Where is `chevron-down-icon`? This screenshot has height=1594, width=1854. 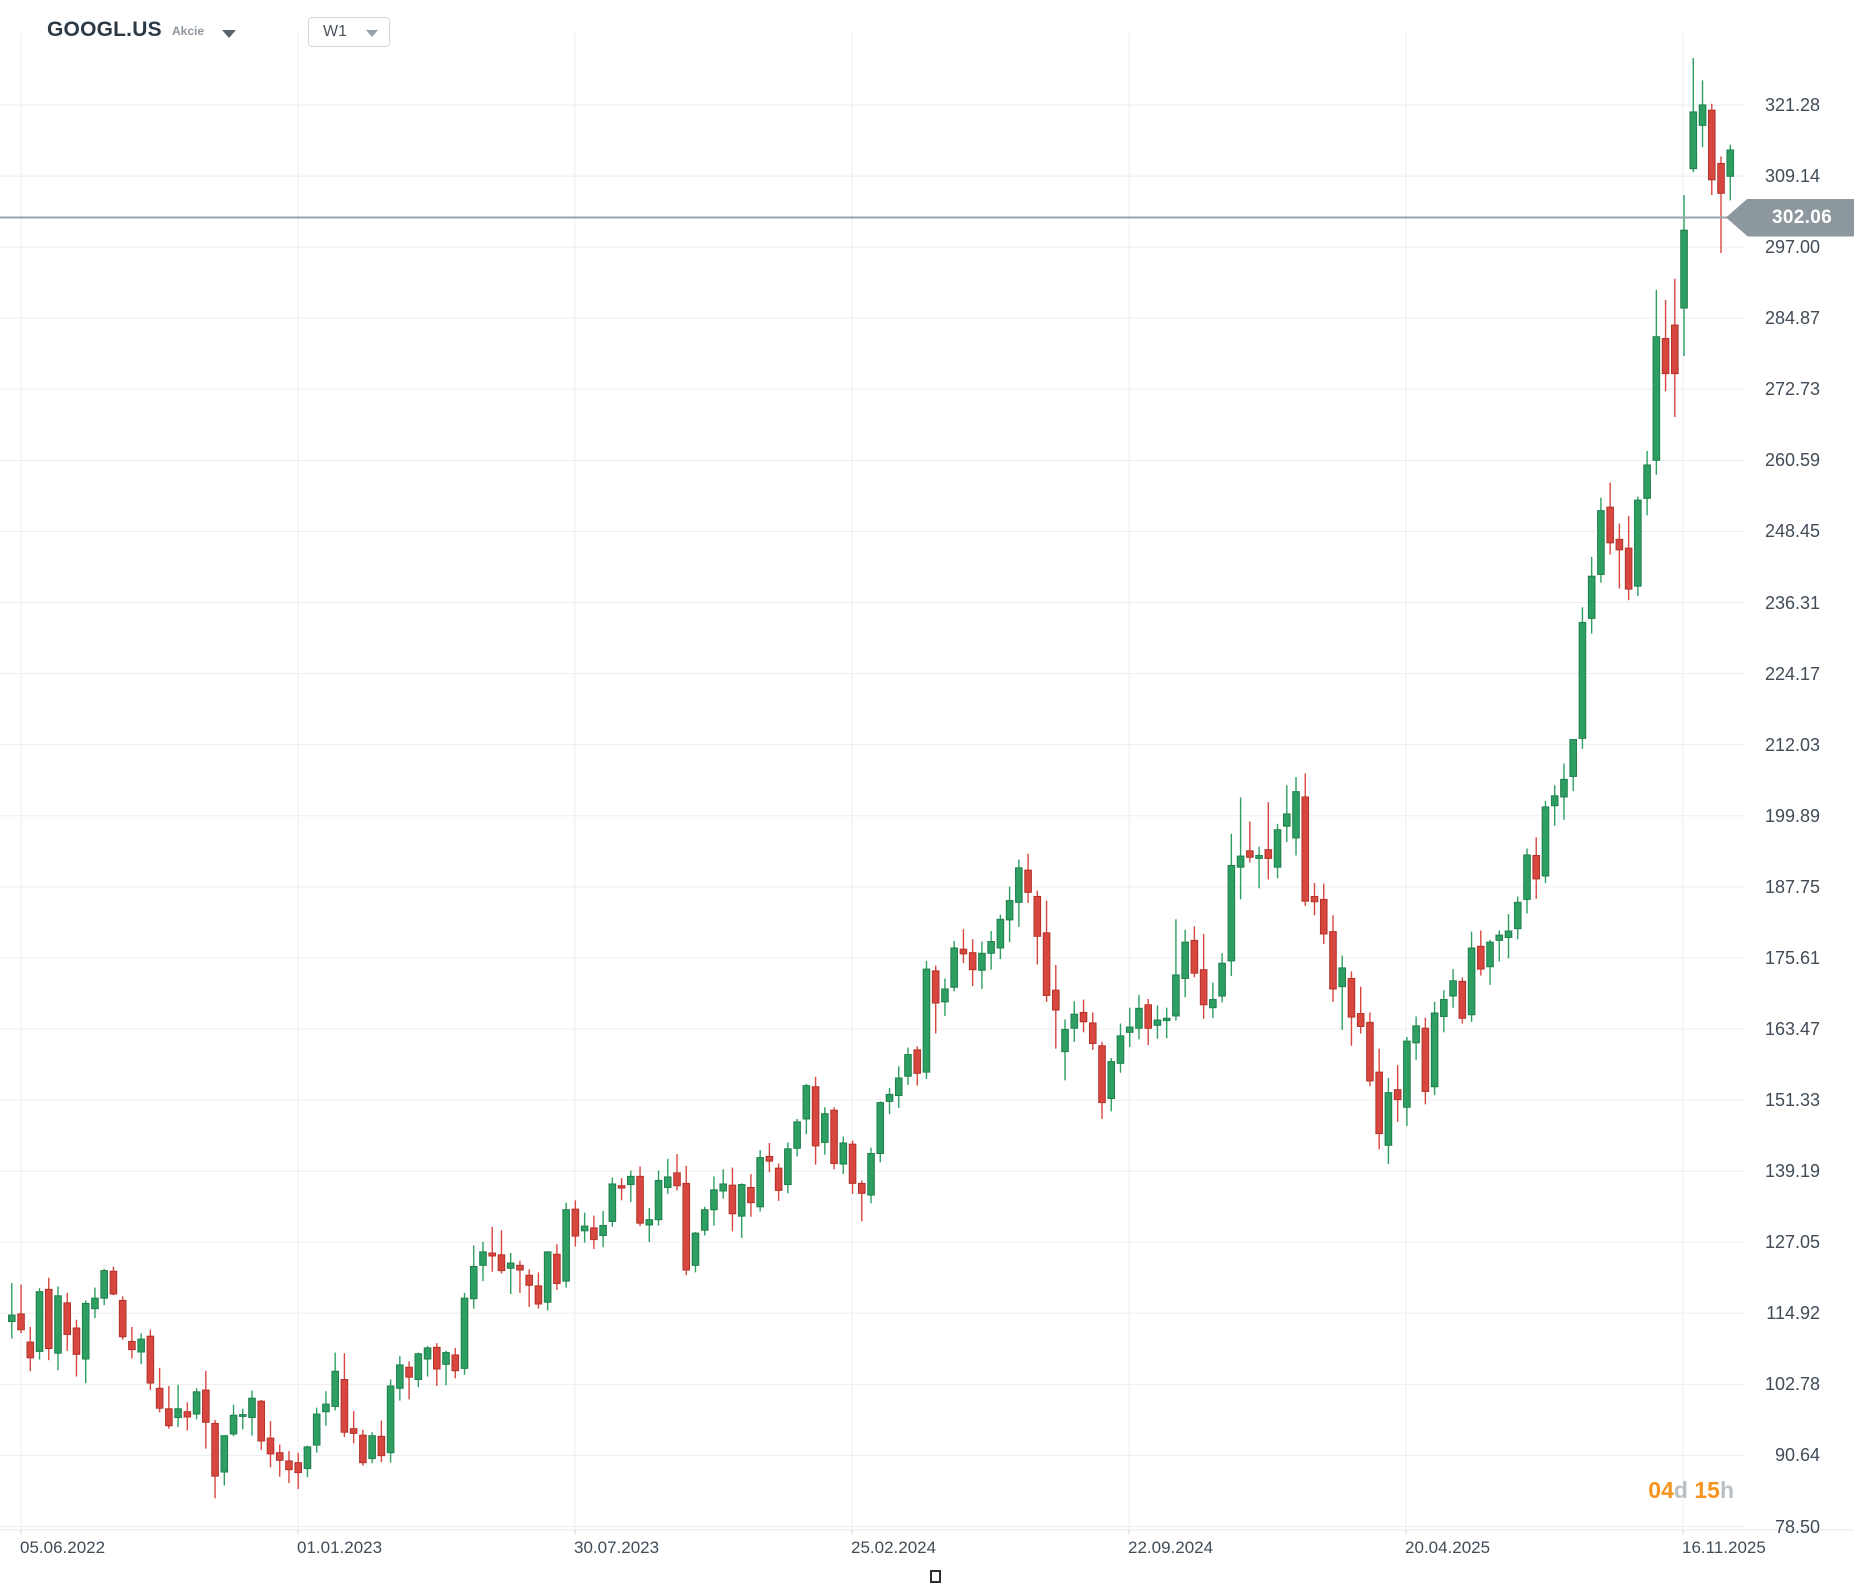 chevron-down-icon is located at coordinates (229, 34).